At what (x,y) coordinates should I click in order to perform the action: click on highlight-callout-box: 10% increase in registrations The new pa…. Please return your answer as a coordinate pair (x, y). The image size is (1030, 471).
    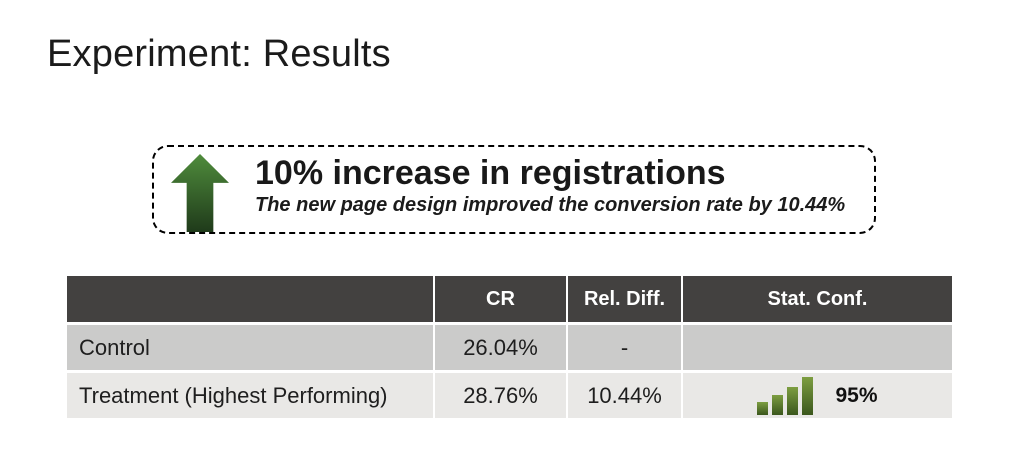
    Looking at the image, I should click on (514, 189).